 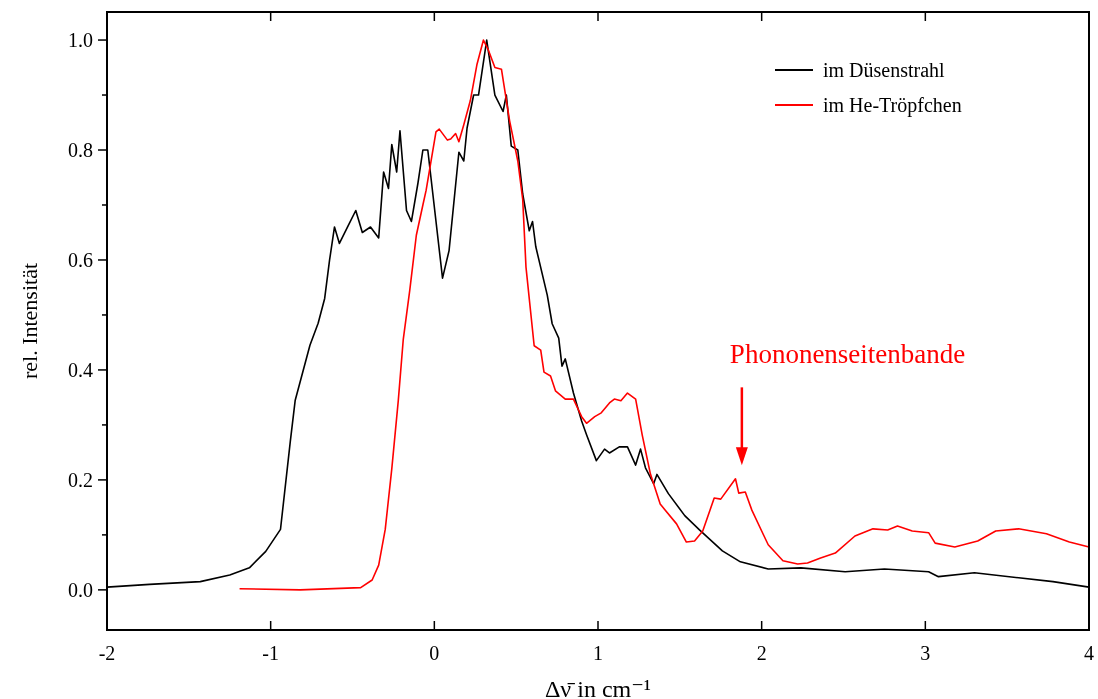 I want to click on x-tick-label: 0, so click(x=434, y=653).